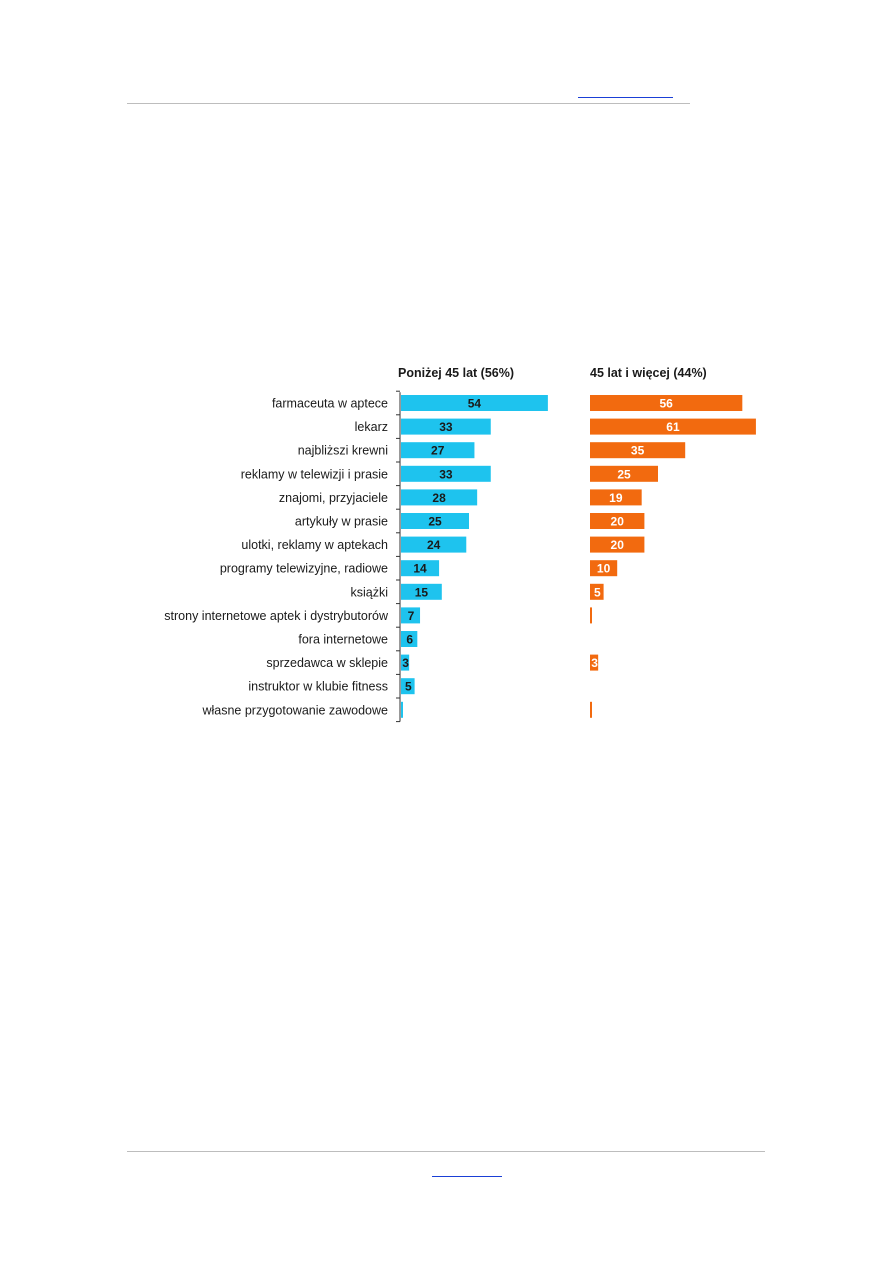  What do you see at coordinates (341, 522) in the screenshot?
I see `category-label: artykuły w prasie` at bounding box center [341, 522].